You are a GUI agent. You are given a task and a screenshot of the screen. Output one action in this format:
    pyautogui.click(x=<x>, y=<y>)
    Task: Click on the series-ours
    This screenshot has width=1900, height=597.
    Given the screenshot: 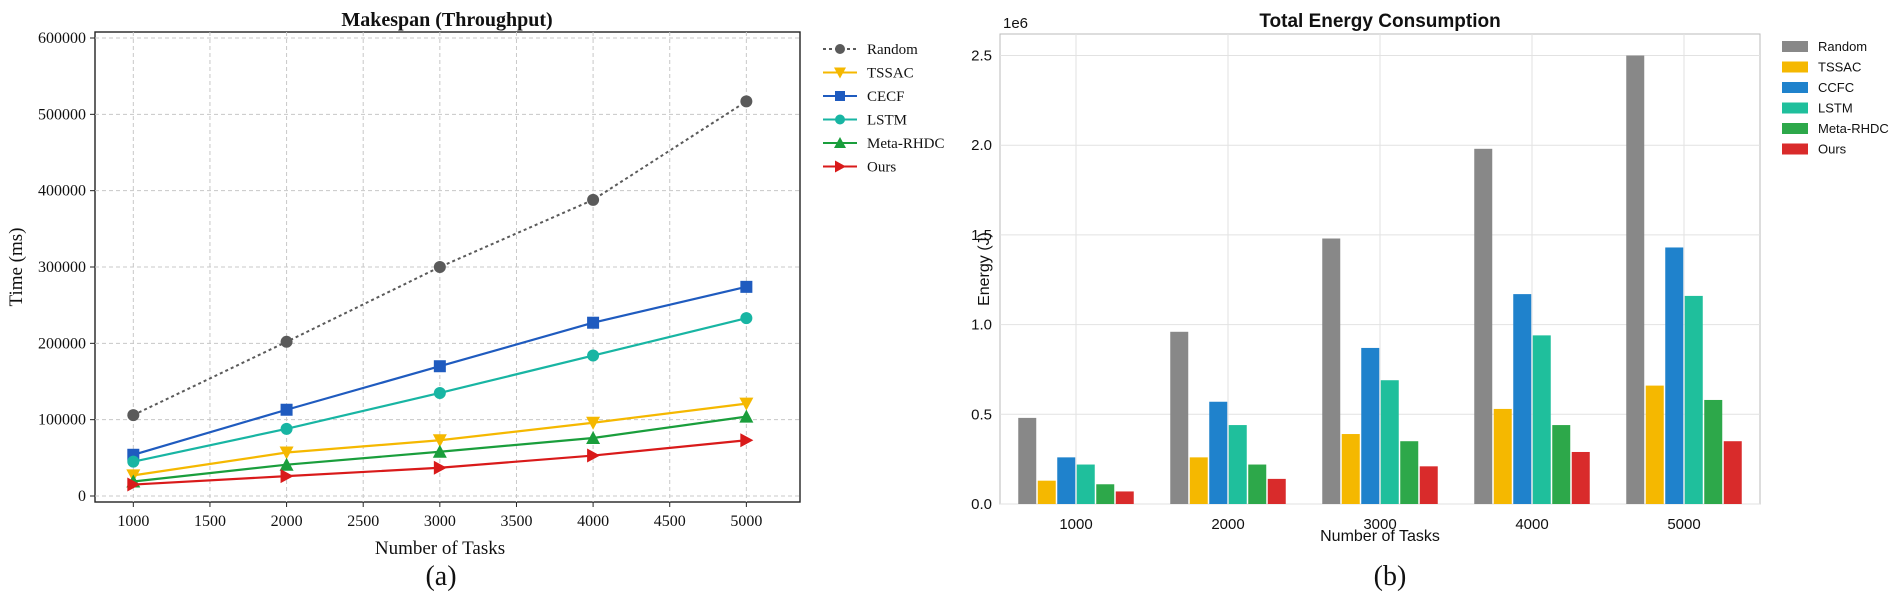 What is the action you would take?
    pyautogui.click(x=440, y=462)
    